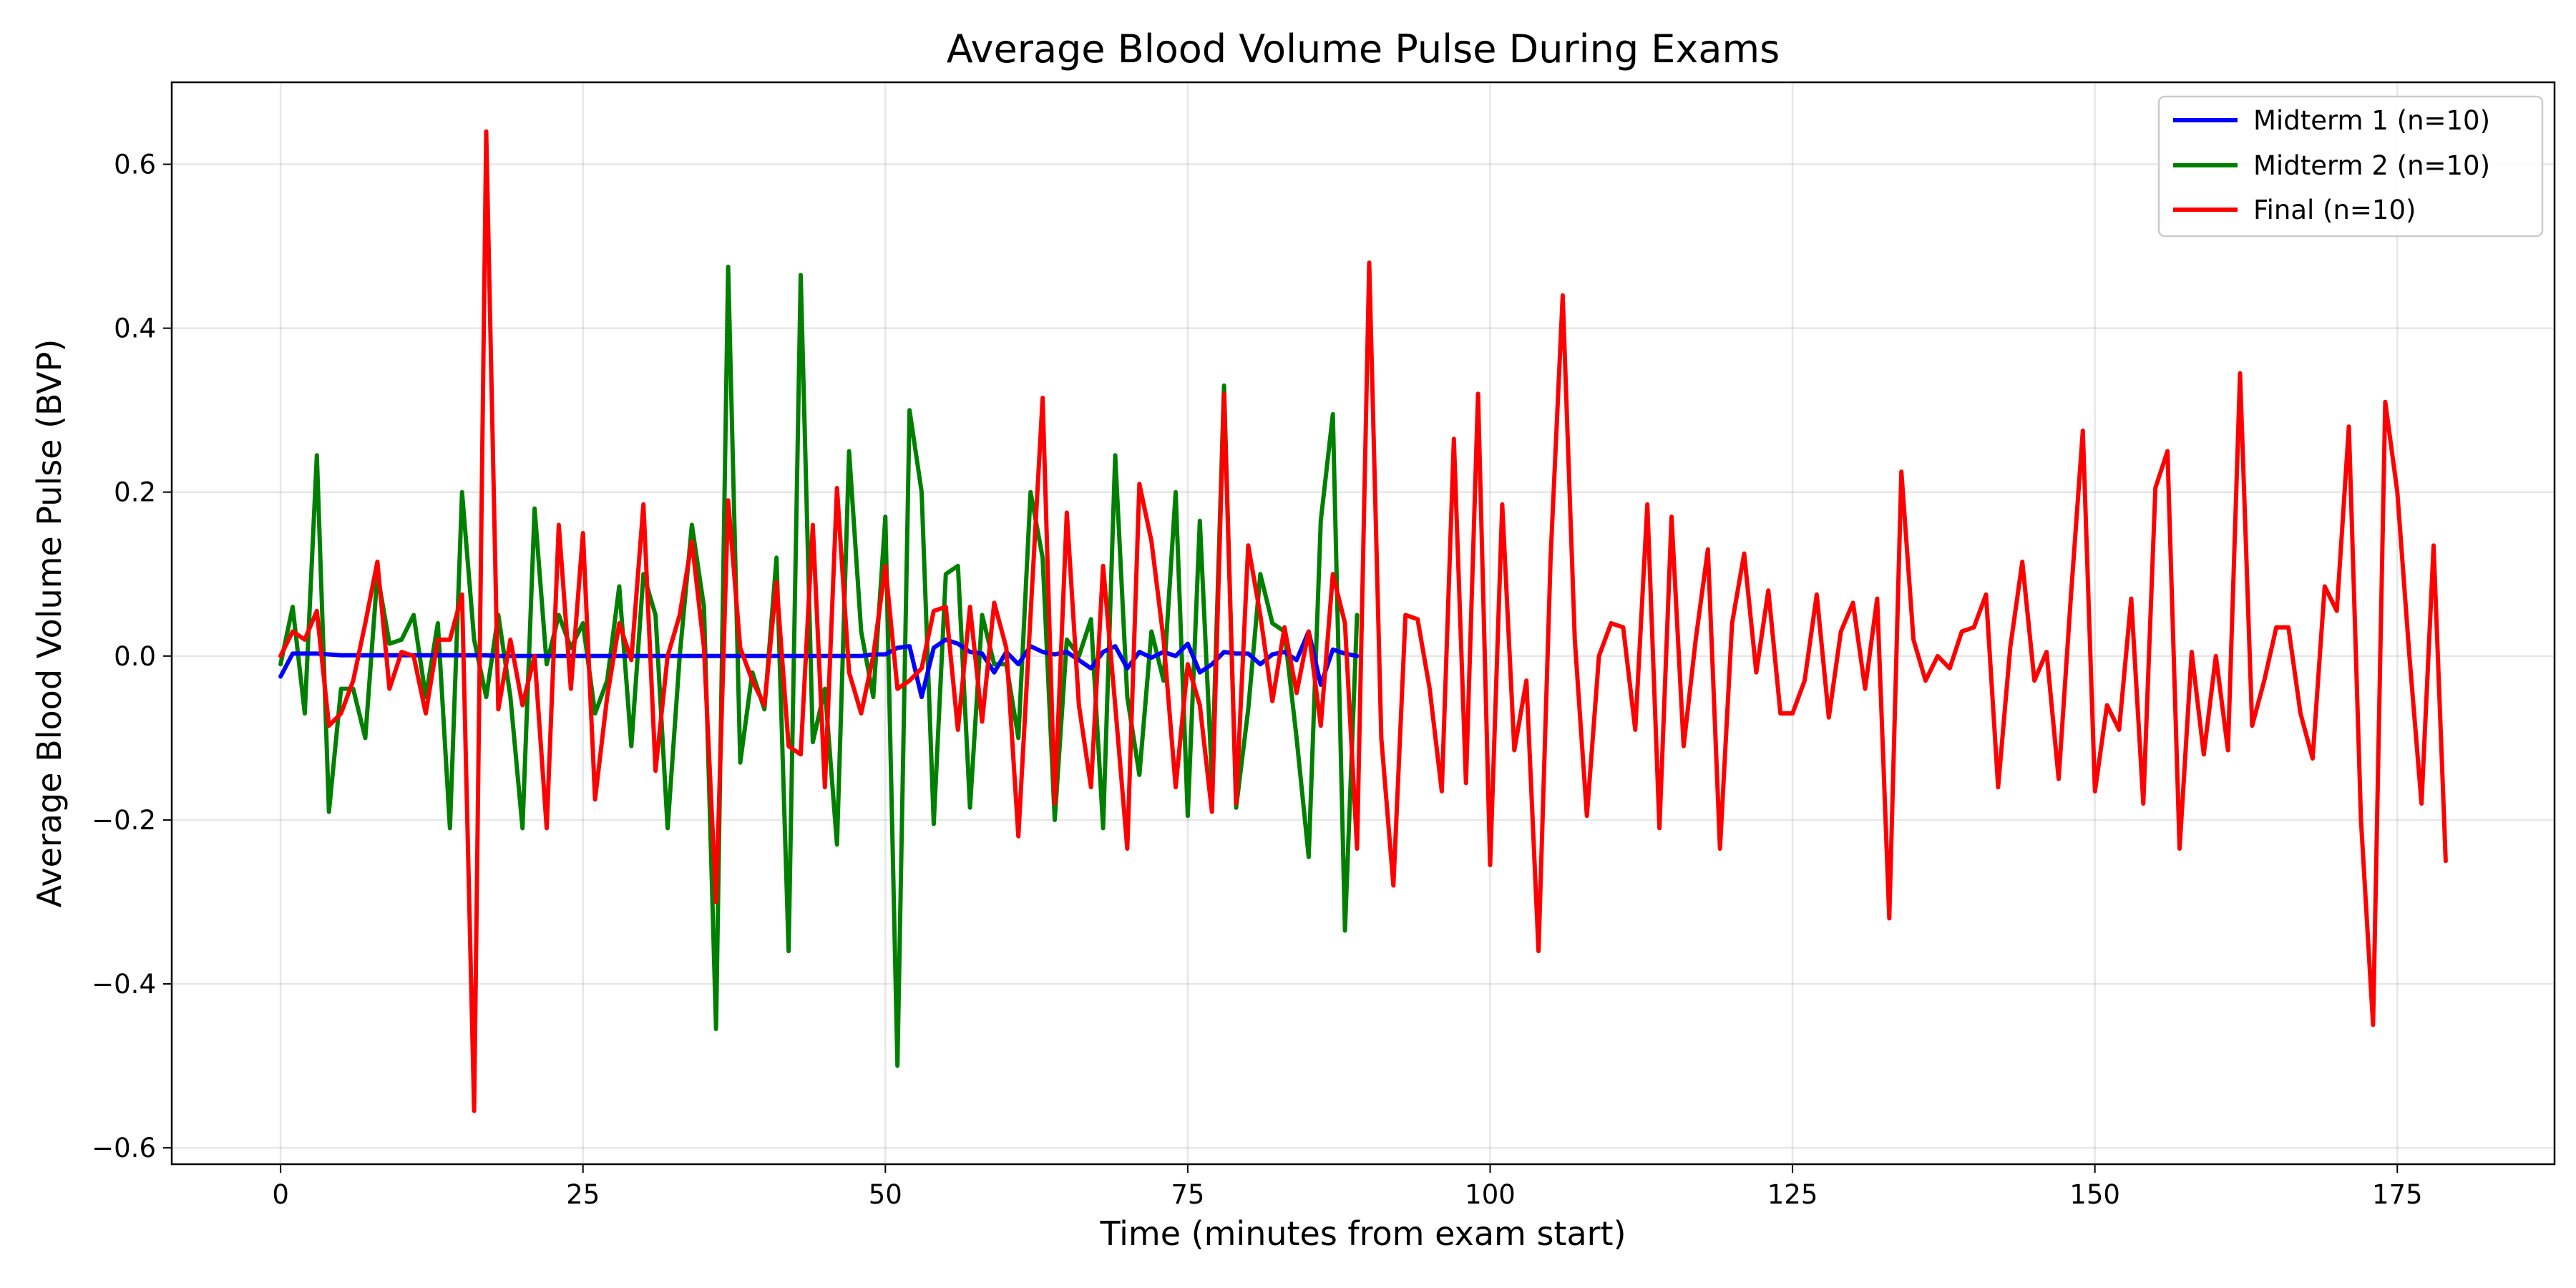 This screenshot has height=1288, width=2576. What do you see at coordinates (2334, 210) in the screenshot?
I see `legend-label-final: Final (n=10)` at bounding box center [2334, 210].